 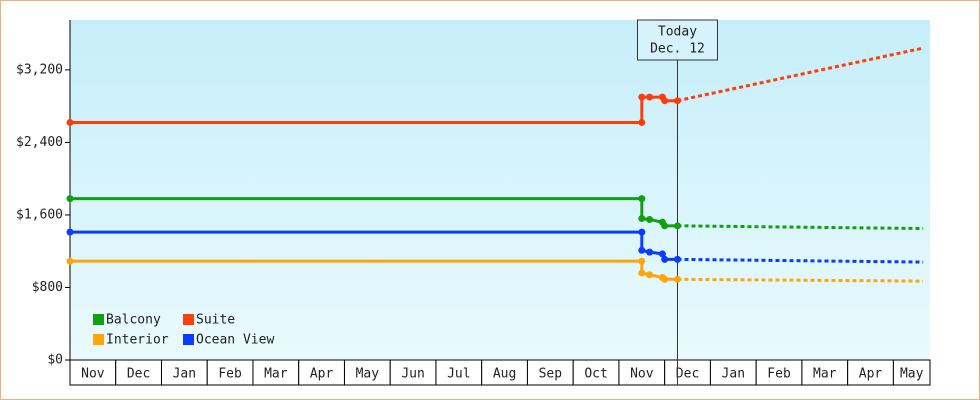 What do you see at coordinates (677, 32) in the screenshot?
I see `annotation: Today` at bounding box center [677, 32].